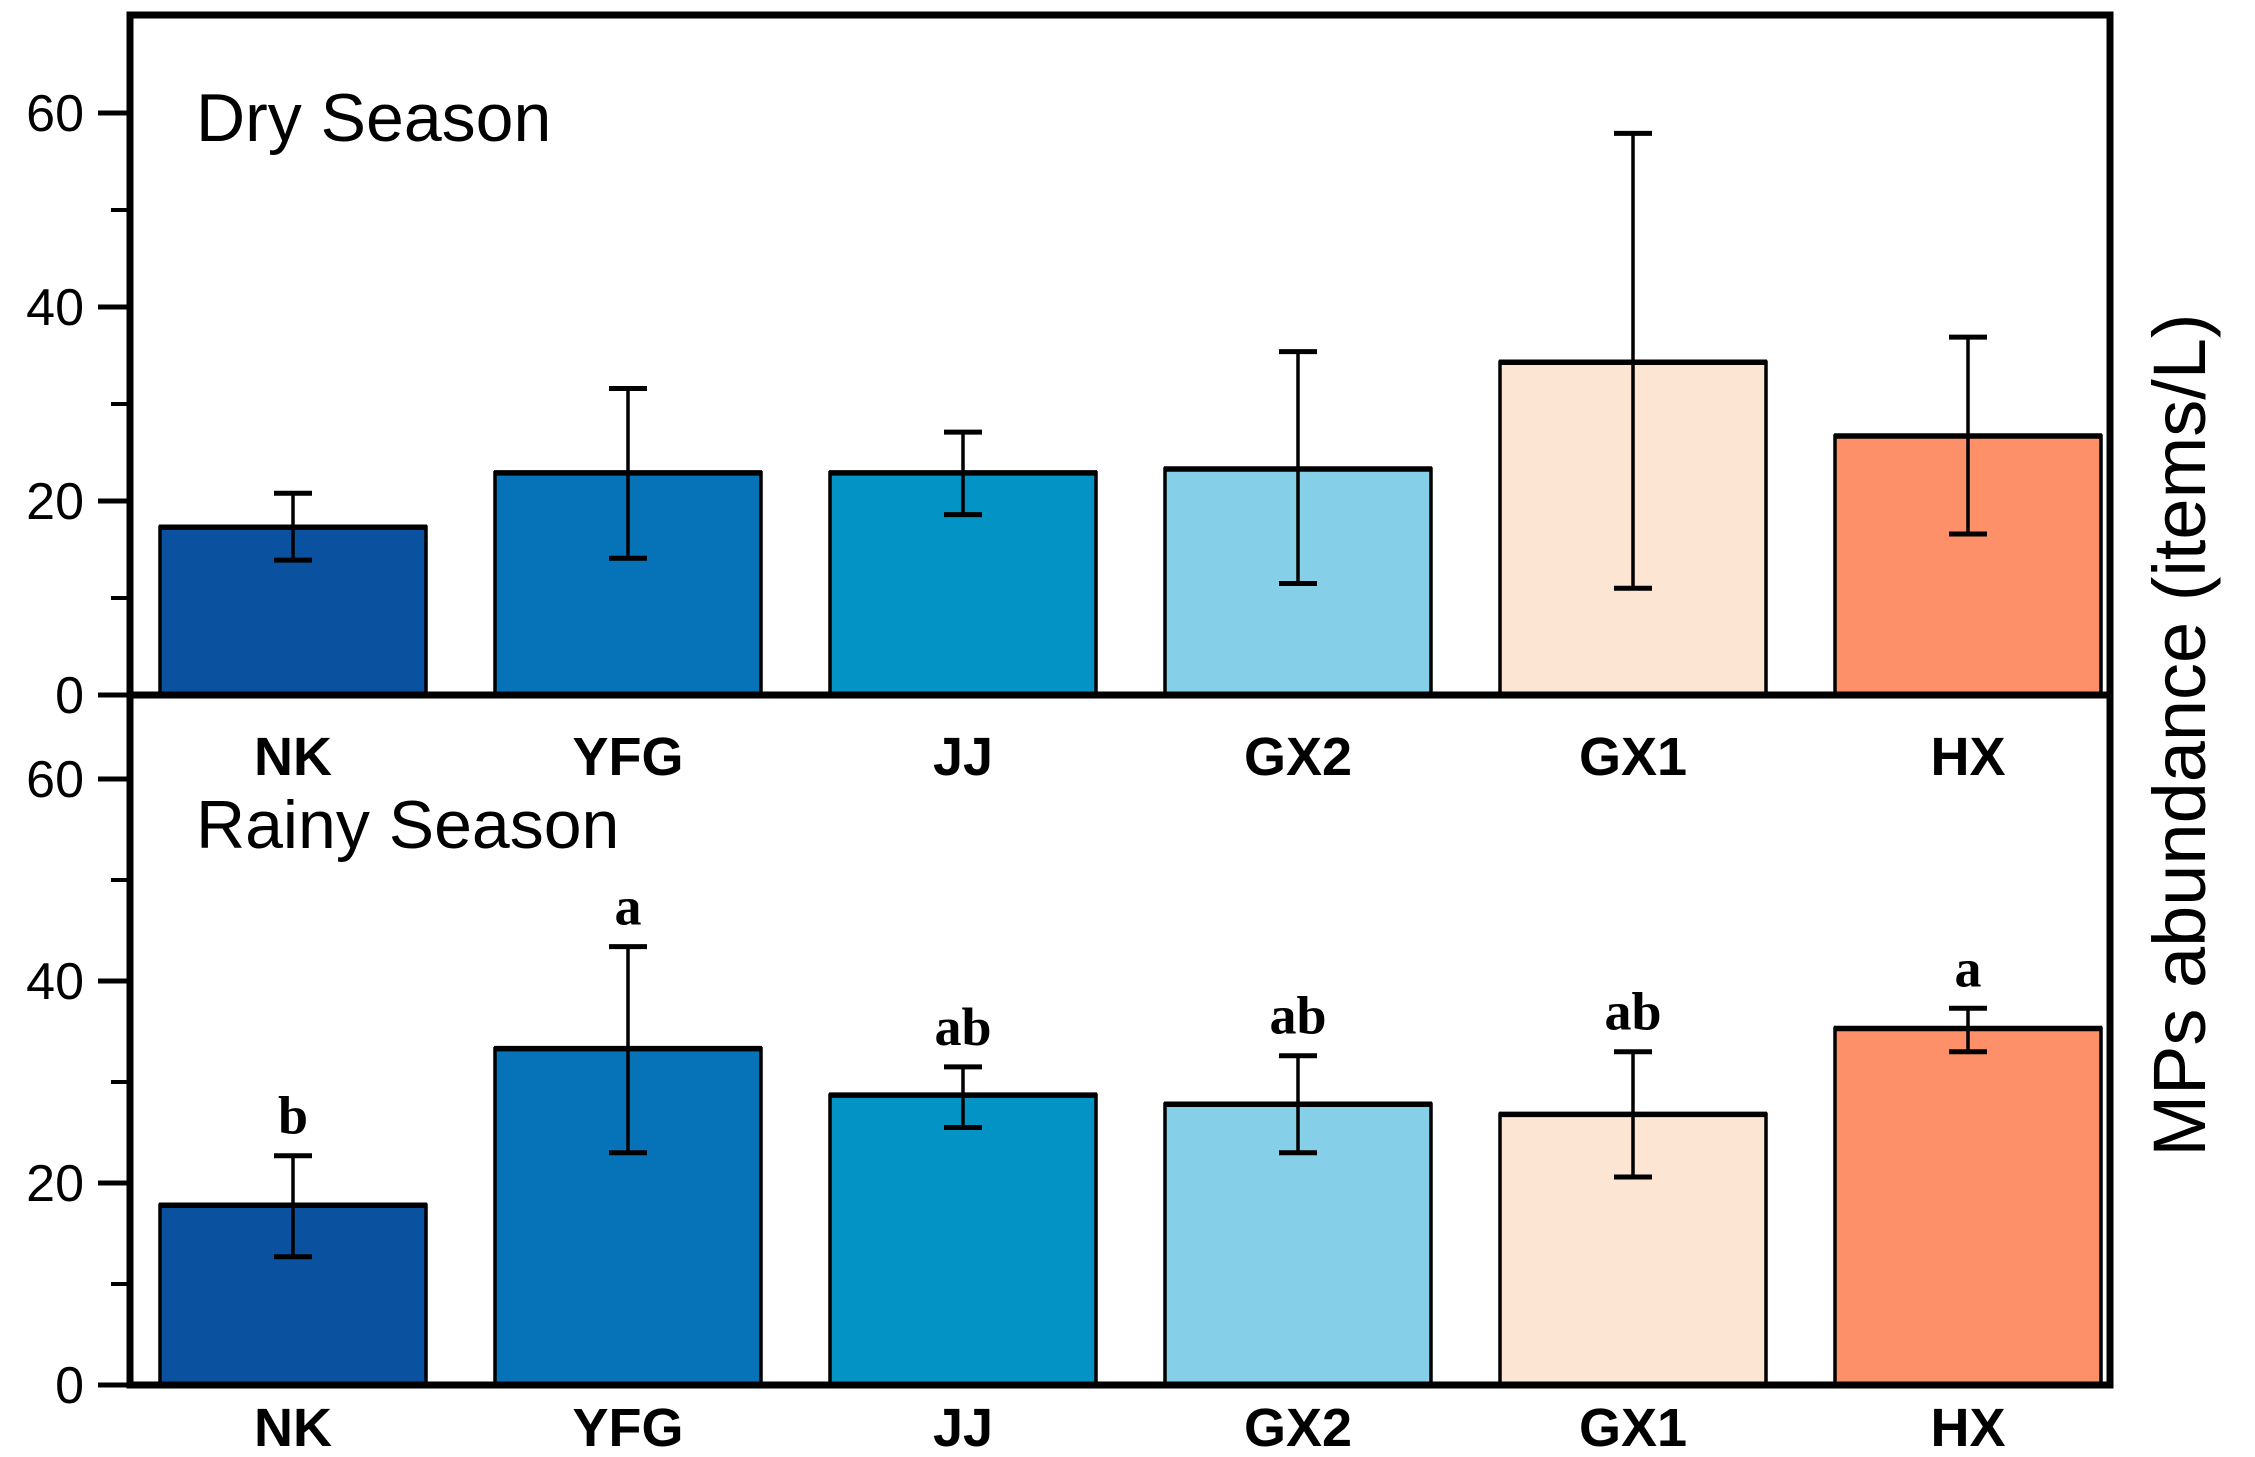 The height and width of the screenshot is (1457, 2255). What do you see at coordinates (1968, 1206) in the screenshot?
I see `bar-rainy-season-HX` at bounding box center [1968, 1206].